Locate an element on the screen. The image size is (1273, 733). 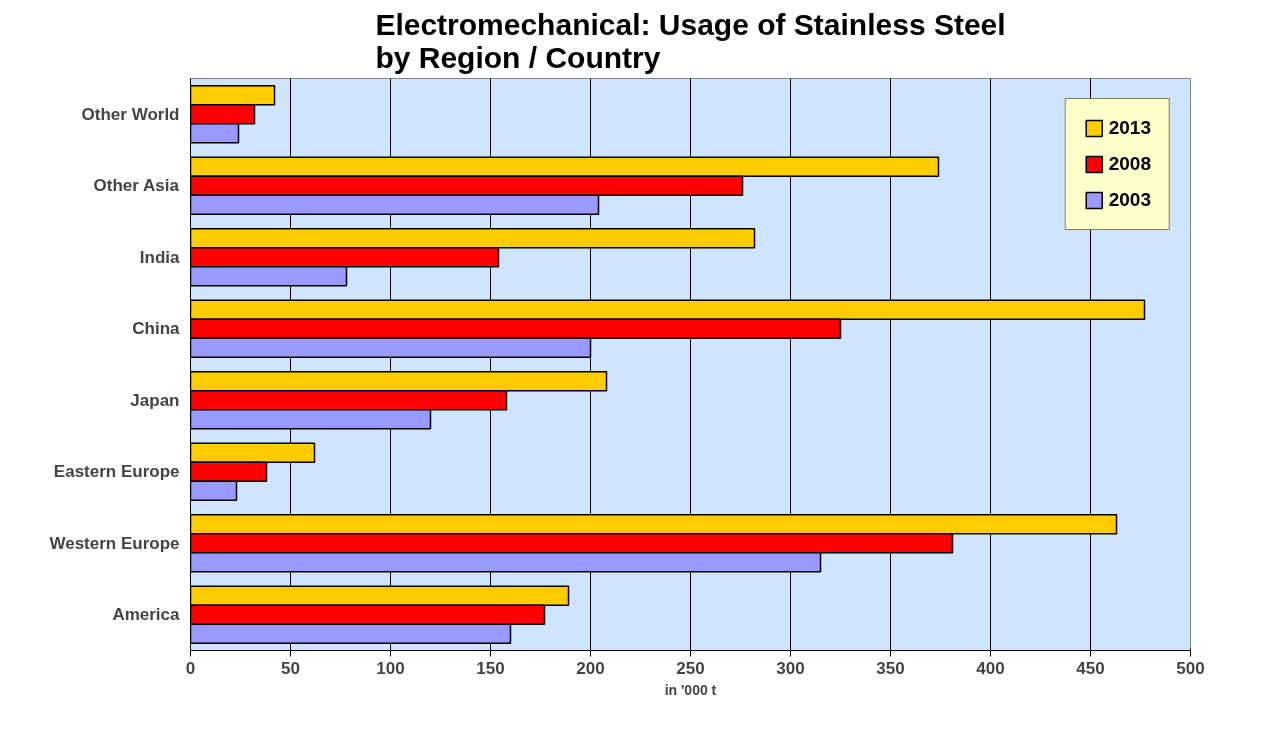
x-tick-label: 100 is located at coordinates (390, 668).